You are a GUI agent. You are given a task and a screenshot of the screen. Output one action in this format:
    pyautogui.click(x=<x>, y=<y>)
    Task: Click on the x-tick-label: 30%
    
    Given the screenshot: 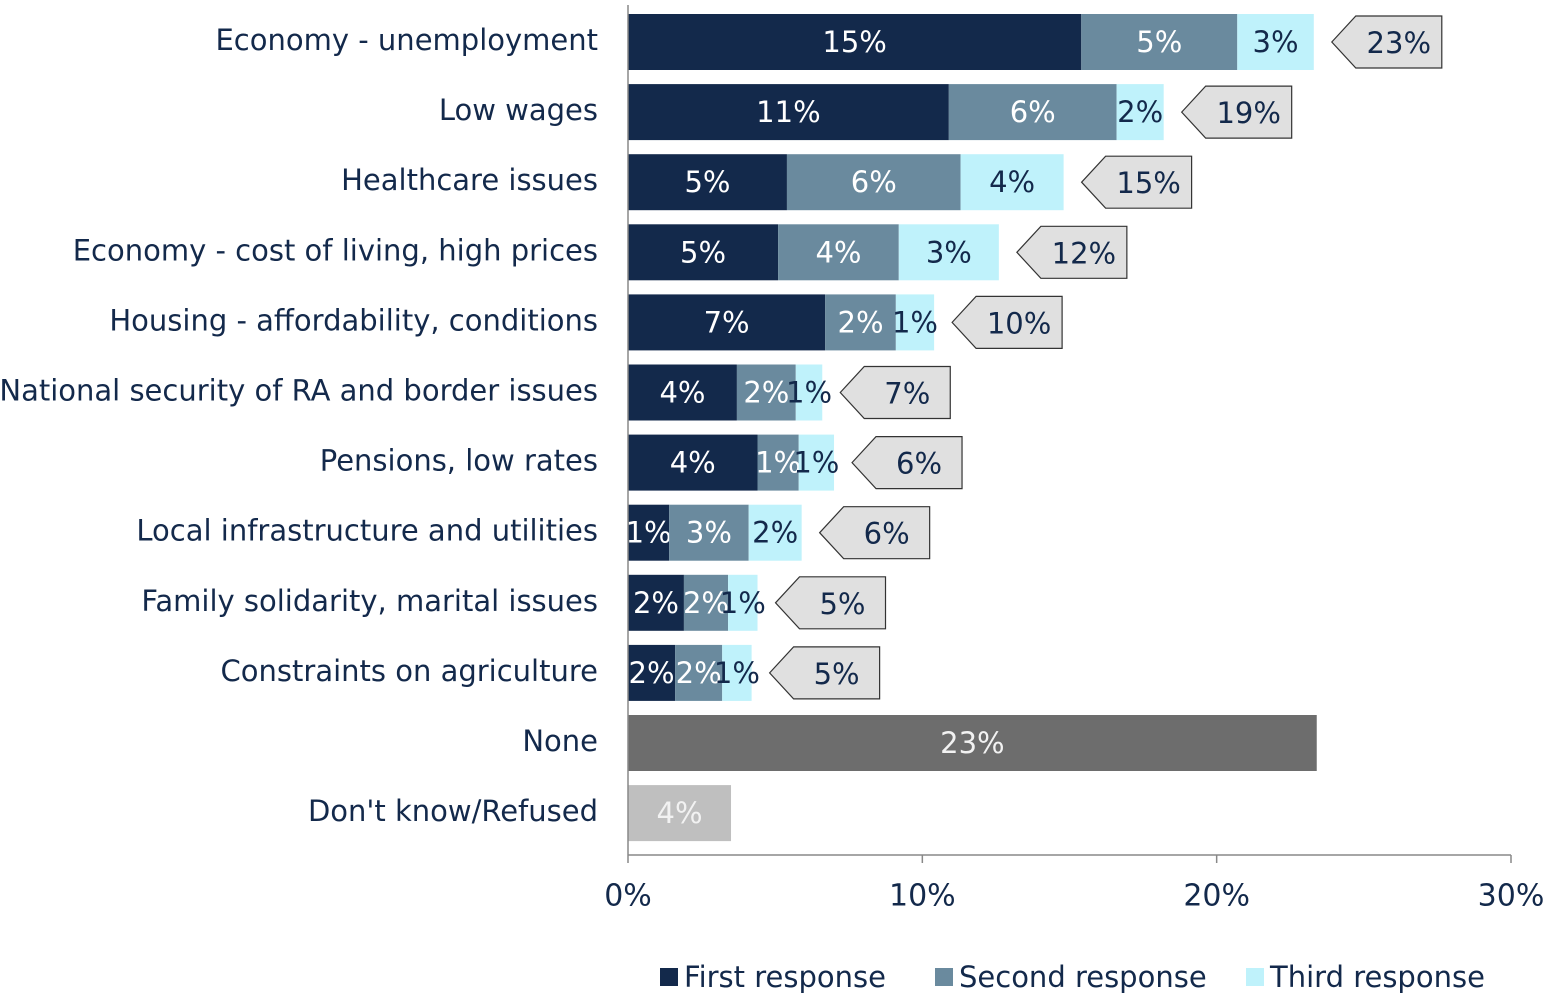 What is the action you would take?
    pyautogui.click(x=1511, y=896)
    